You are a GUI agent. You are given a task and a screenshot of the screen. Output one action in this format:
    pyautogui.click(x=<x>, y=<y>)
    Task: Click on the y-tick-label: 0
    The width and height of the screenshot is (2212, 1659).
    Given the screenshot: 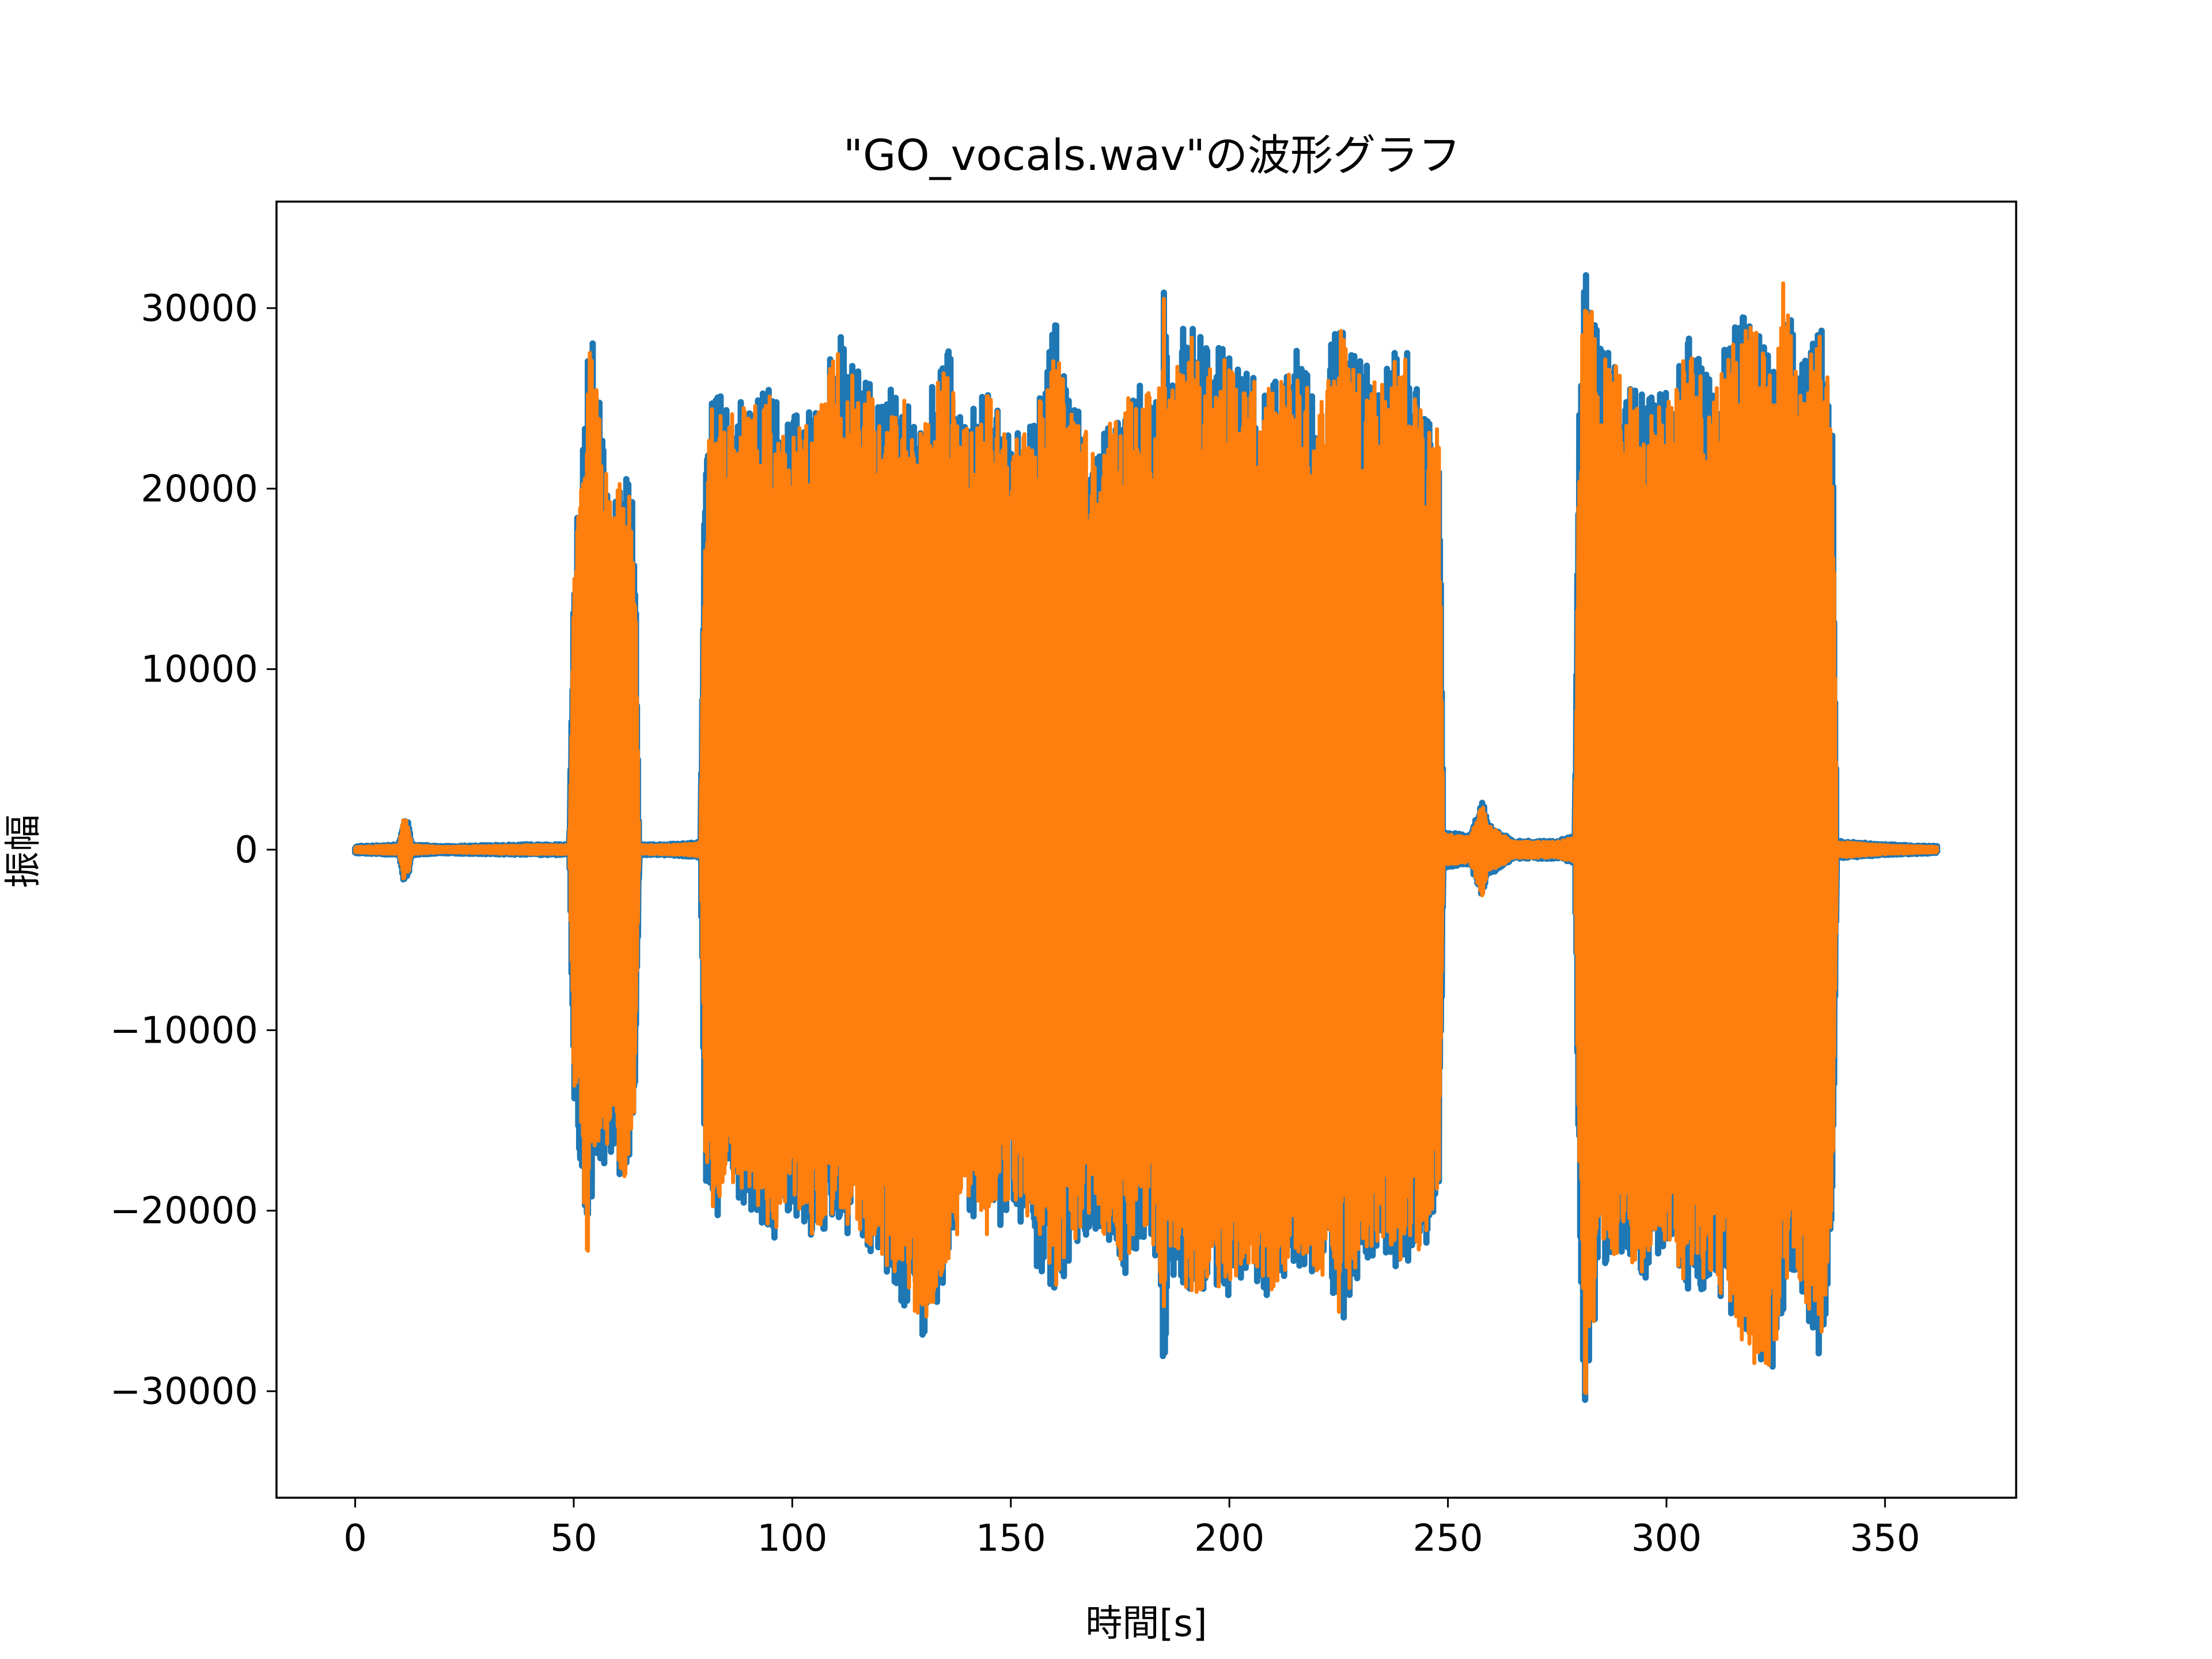 What is the action you would take?
    pyautogui.click(x=246, y=850)
    